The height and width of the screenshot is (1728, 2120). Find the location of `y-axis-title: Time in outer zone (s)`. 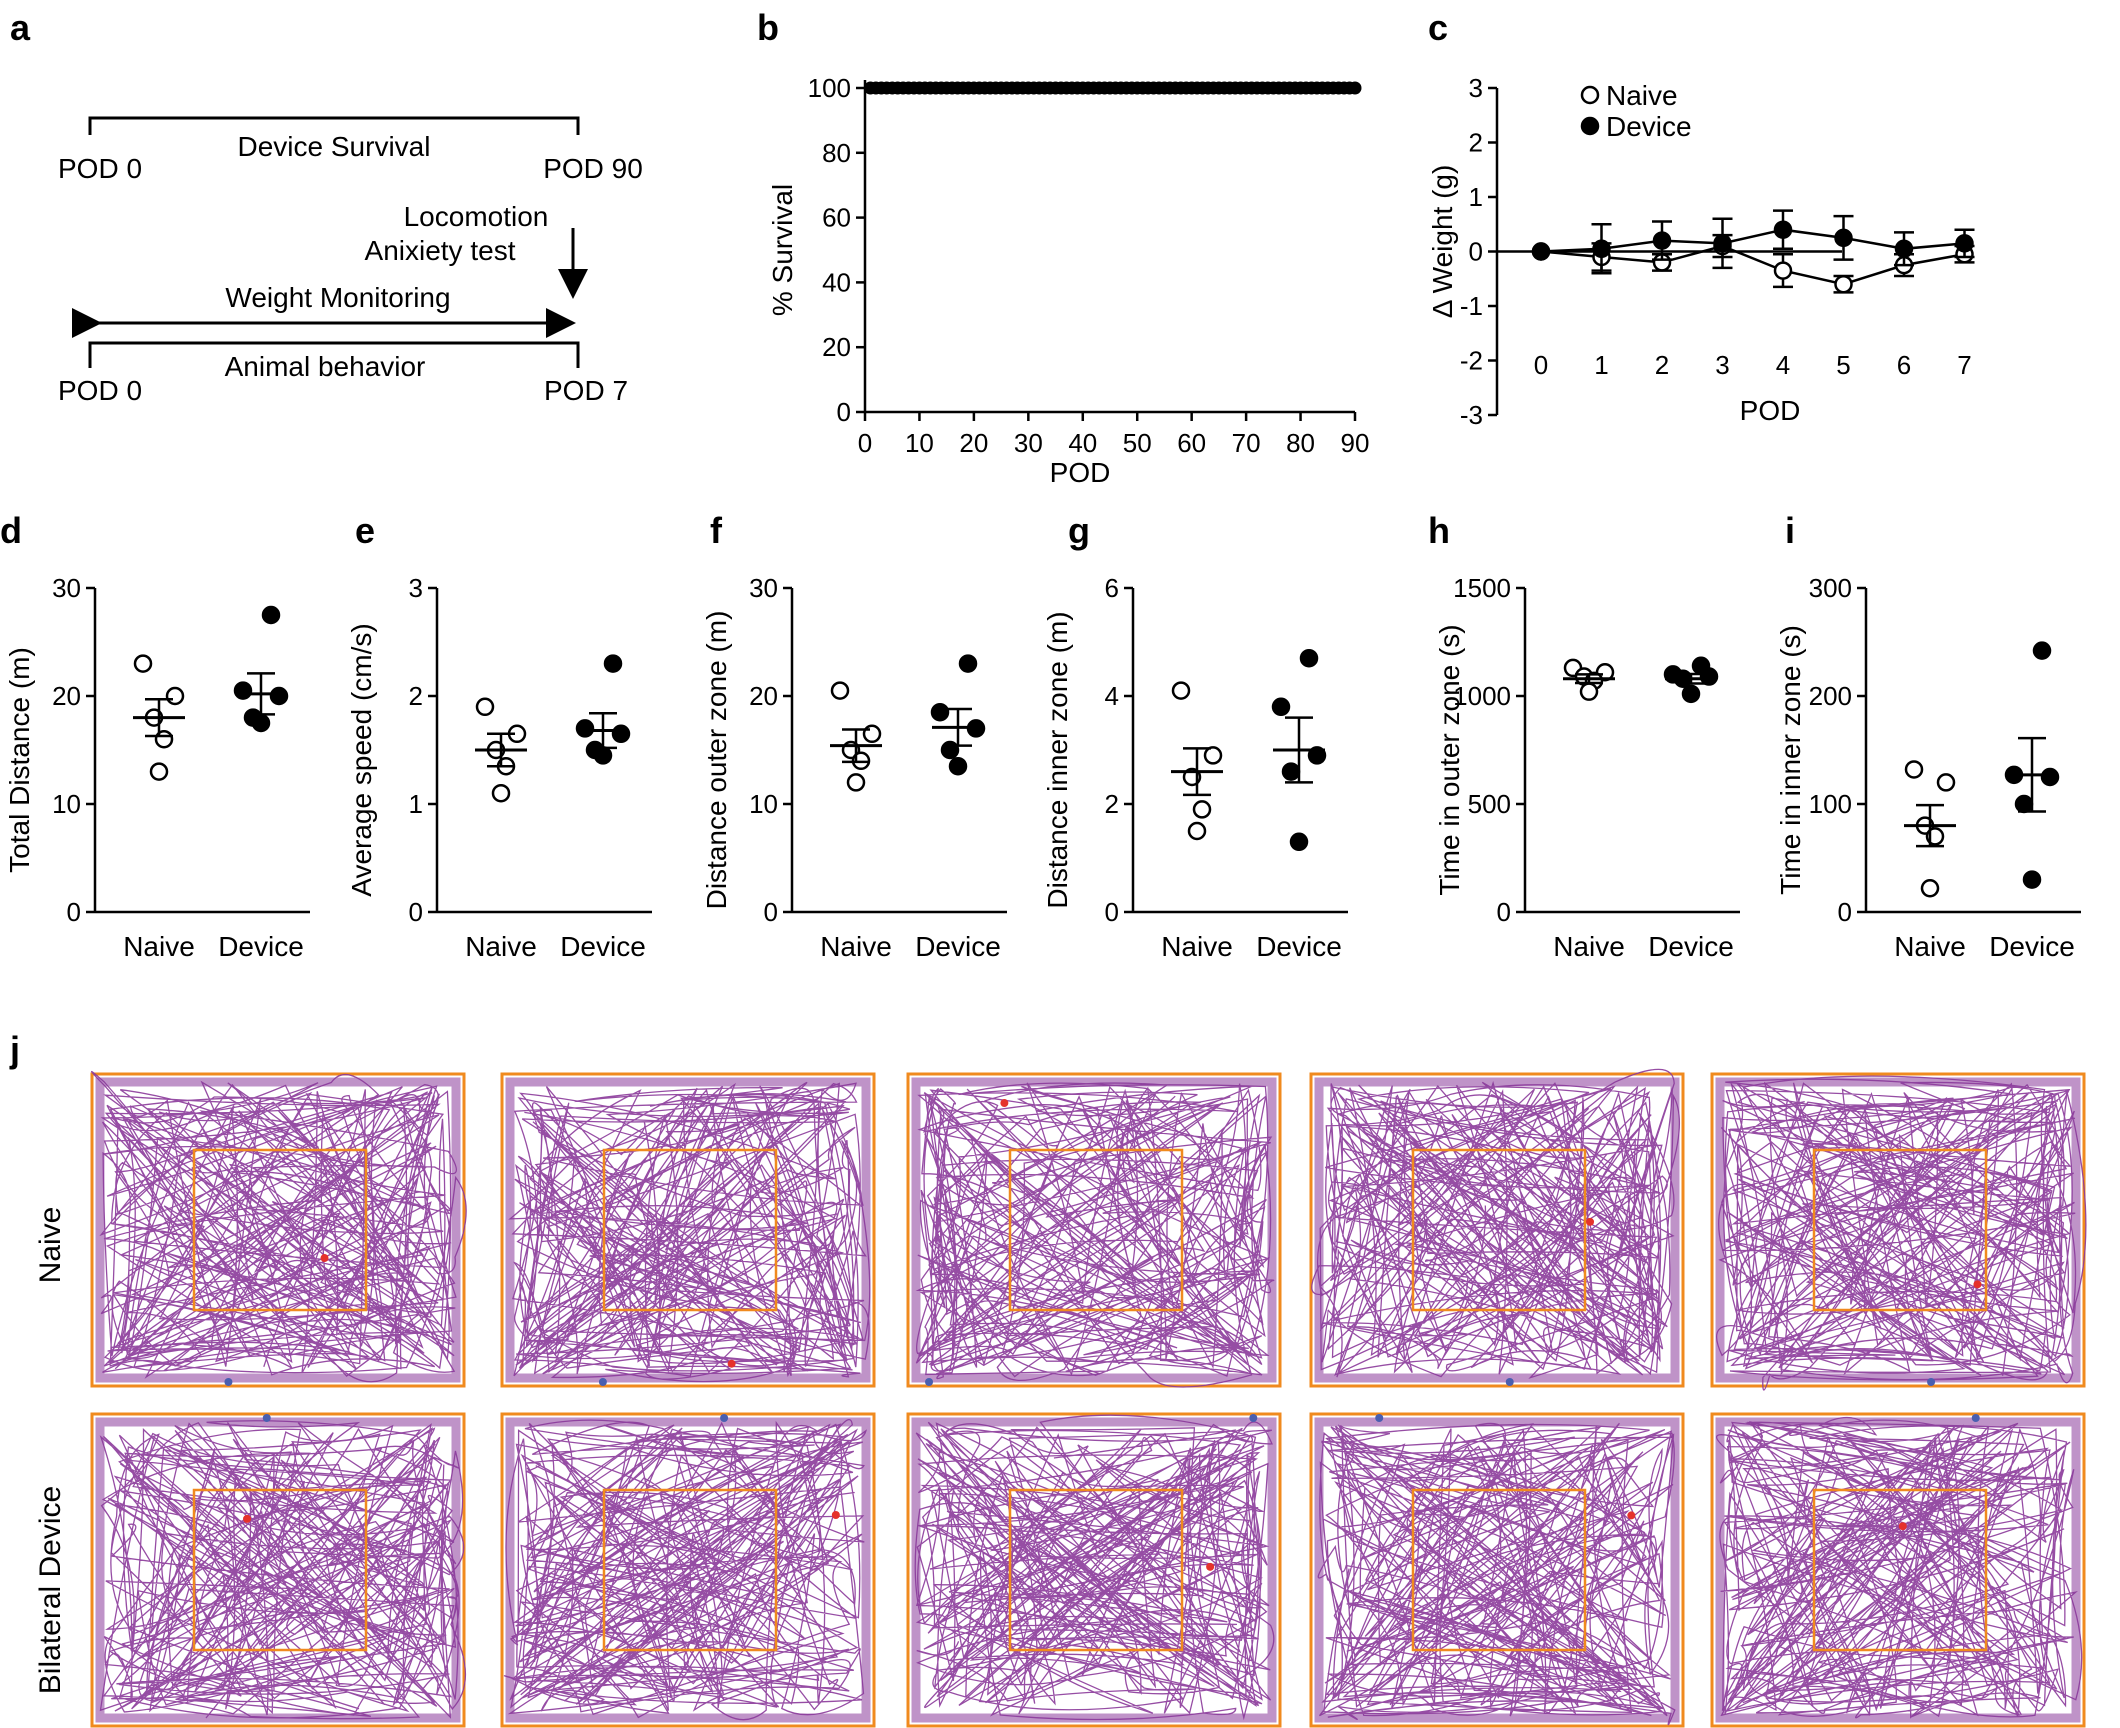

y-axis-title: Time in outer zone (s) is located at coordinates (1449, 759).